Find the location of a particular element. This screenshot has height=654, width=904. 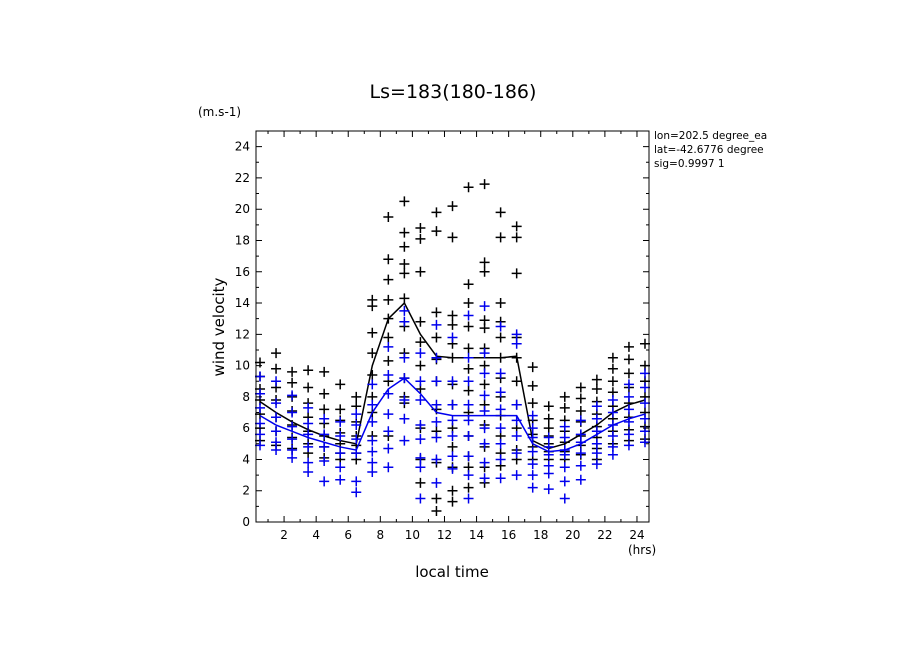

y-tick-label: 2 is located at coordinates (246, 491).